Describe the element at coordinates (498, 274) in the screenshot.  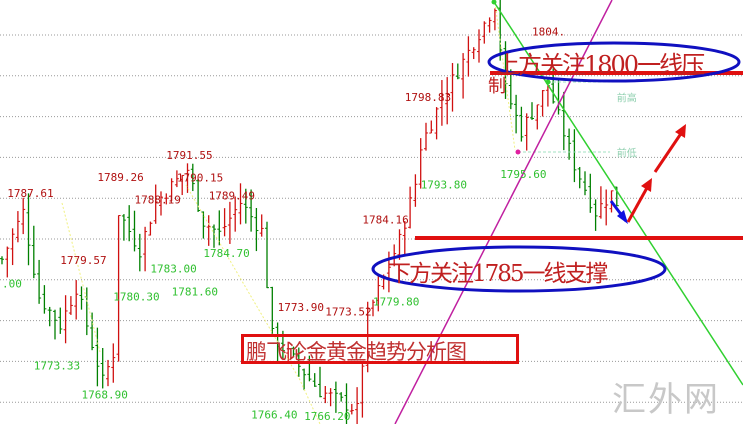
I see `support-text: 下方关注1785一线支撑` at that location.